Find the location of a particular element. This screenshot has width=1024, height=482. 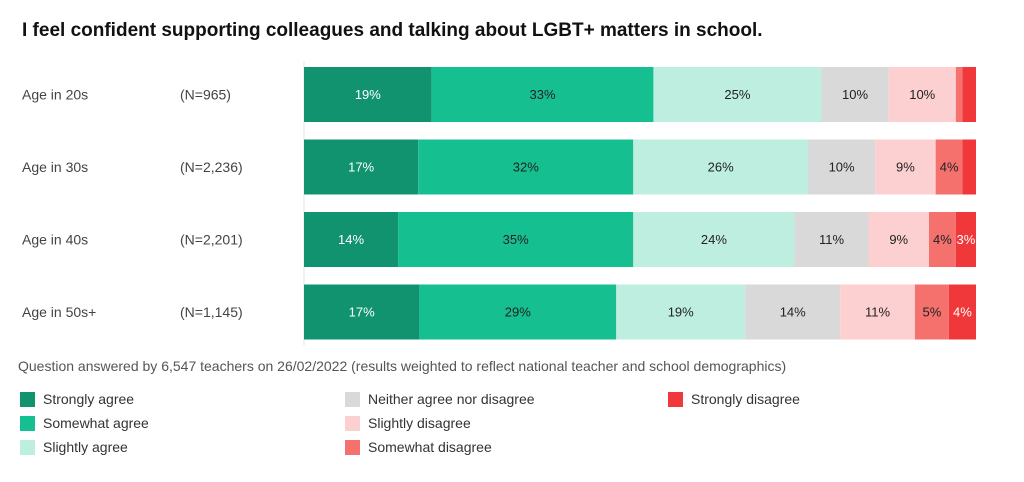

legend-item: Somewhat agree is located at coordinates (84, 423).